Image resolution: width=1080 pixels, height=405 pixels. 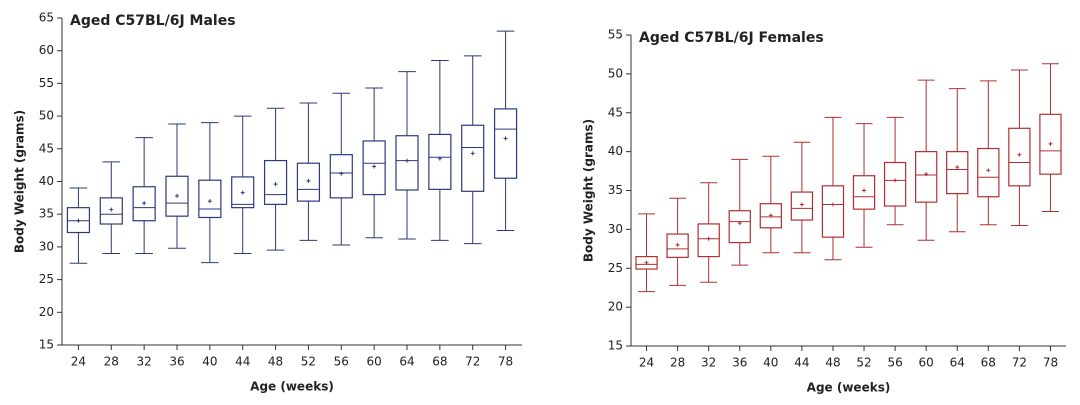 What do you see at coordinates (341, 362) in the screenshot?
I see `x-tick-label: 56` at bounding box center [341, 362].